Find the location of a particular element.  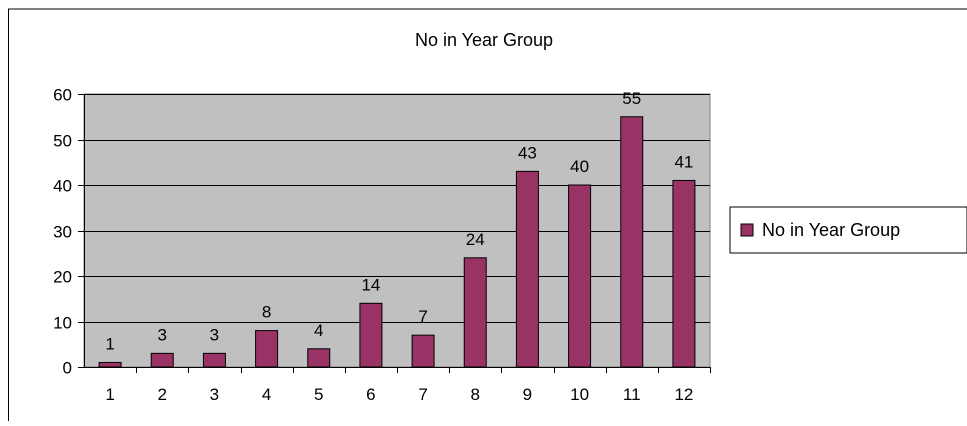

x-tick-label: 5 is located at coordinates (318, 394).